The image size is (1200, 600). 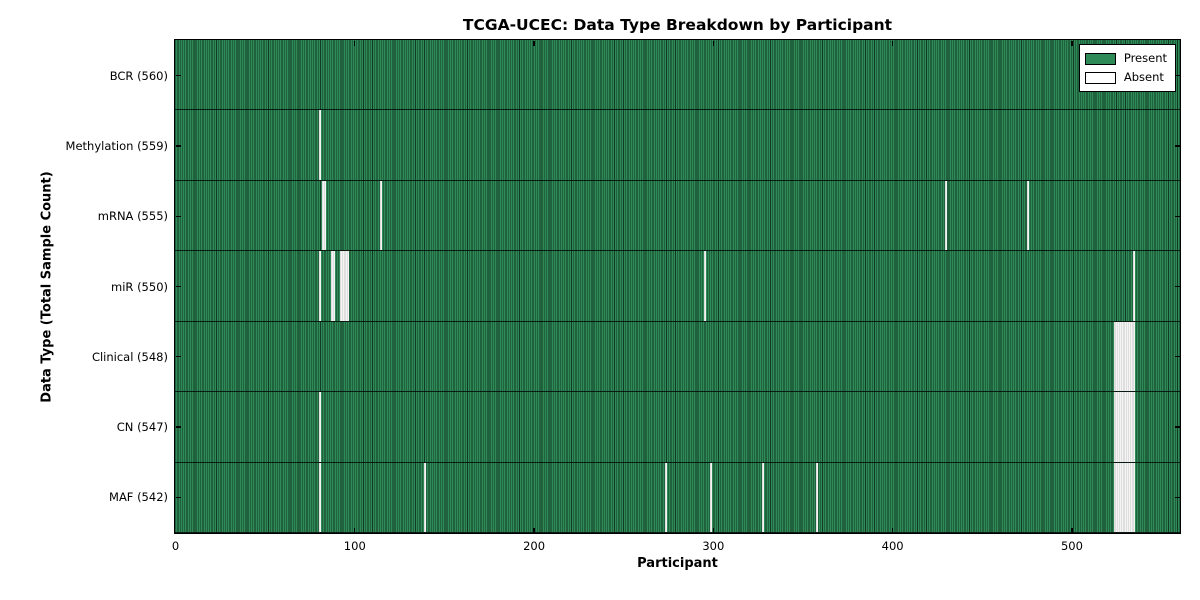 I want to click on y-tick-label: CN (547), so click(x=142, y=427).